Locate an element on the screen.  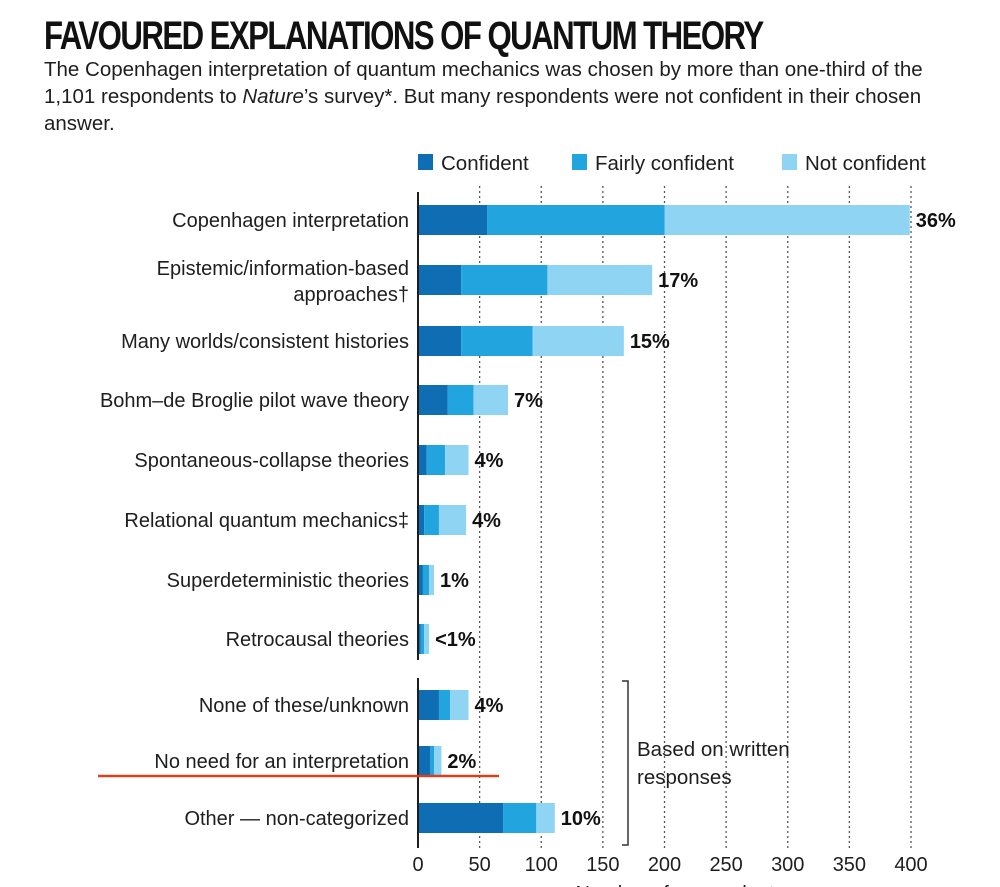
legend-swatch-confident is located at coordinates (425, 162).